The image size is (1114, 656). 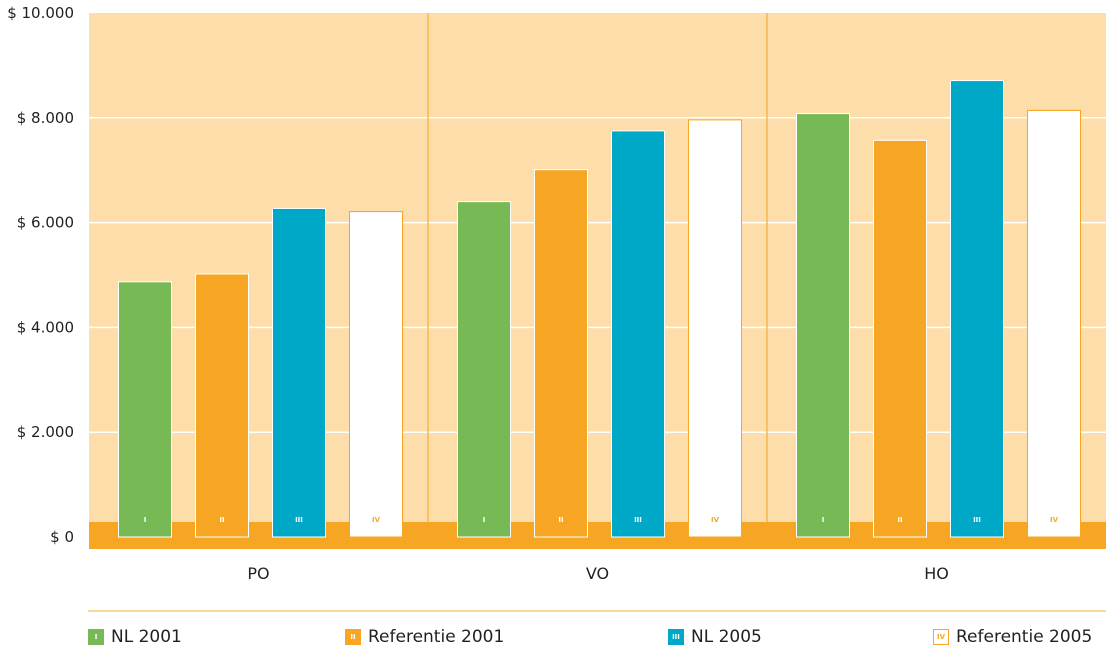 I want to click on legend-label: NL 2001, so click(x=146, y=637).